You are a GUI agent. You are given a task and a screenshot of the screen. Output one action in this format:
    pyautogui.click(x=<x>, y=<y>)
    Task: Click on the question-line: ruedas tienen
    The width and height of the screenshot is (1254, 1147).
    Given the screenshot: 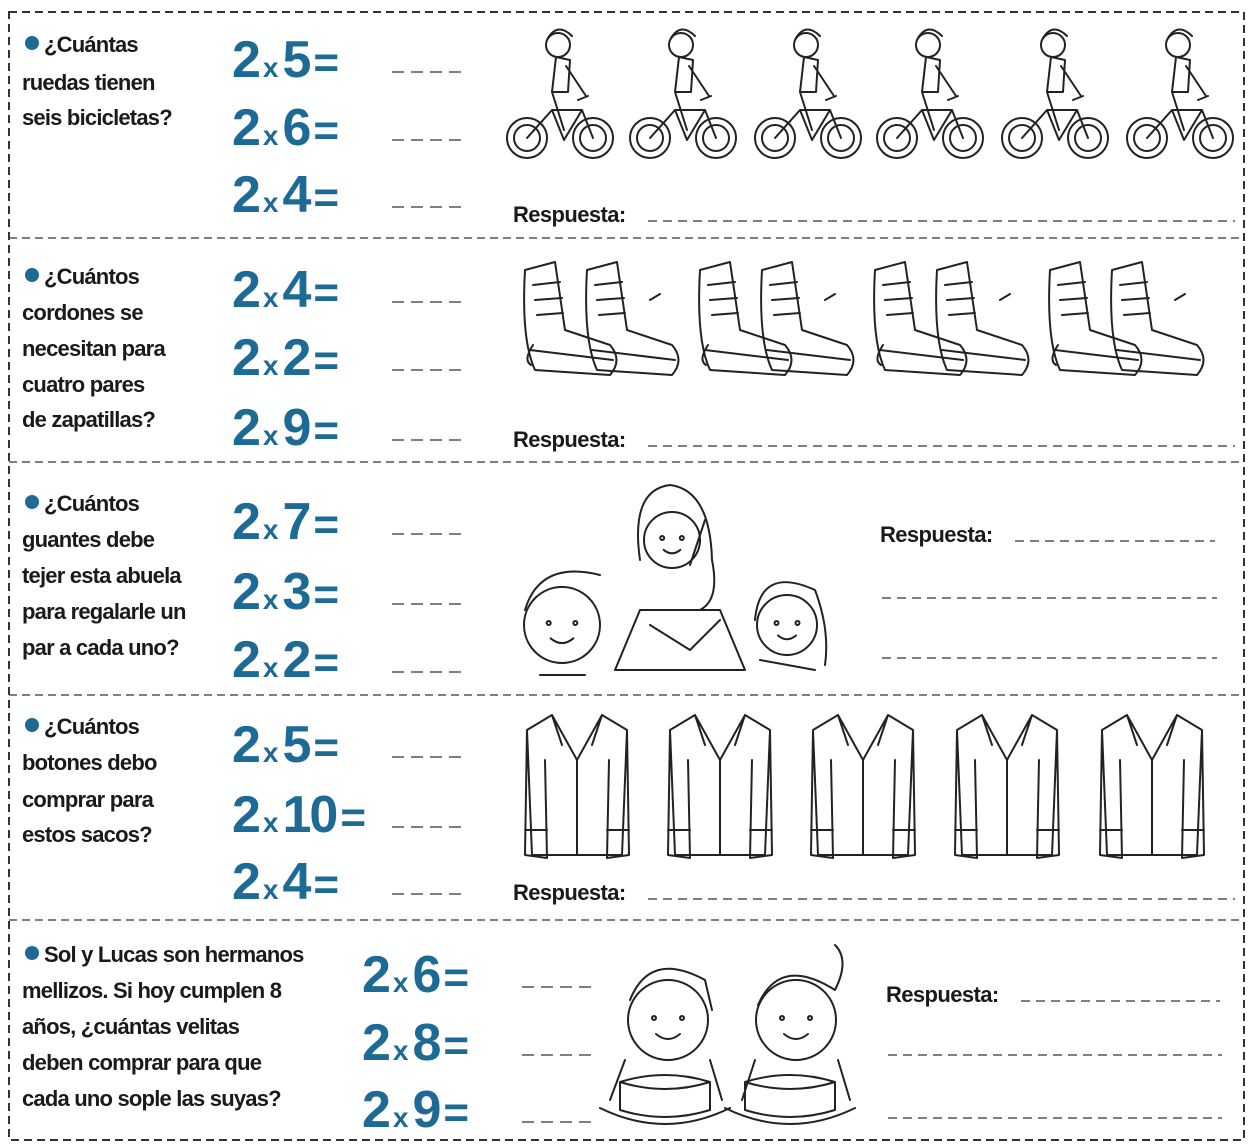 What is the action you would take?
    pyautogui.click(x=88, y=82)
    